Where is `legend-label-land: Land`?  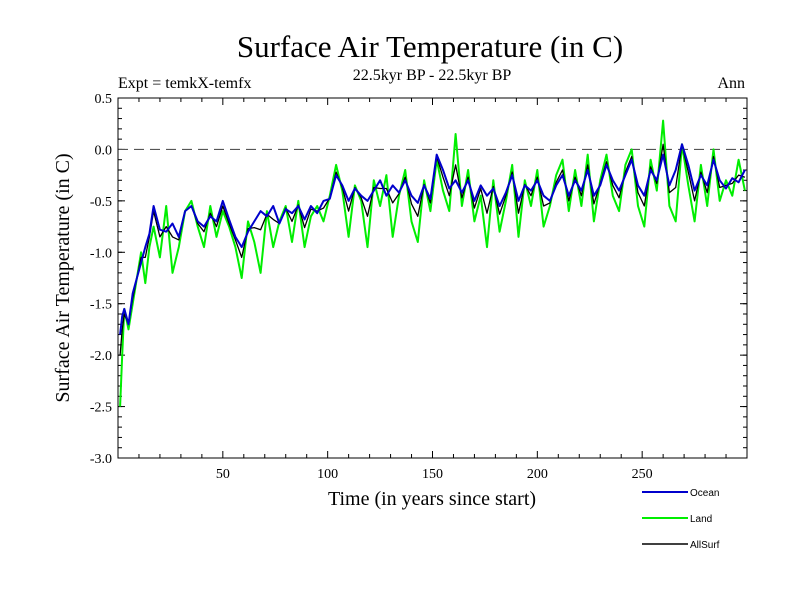 legend-label-land: Land is located at coordinates (701, 519).